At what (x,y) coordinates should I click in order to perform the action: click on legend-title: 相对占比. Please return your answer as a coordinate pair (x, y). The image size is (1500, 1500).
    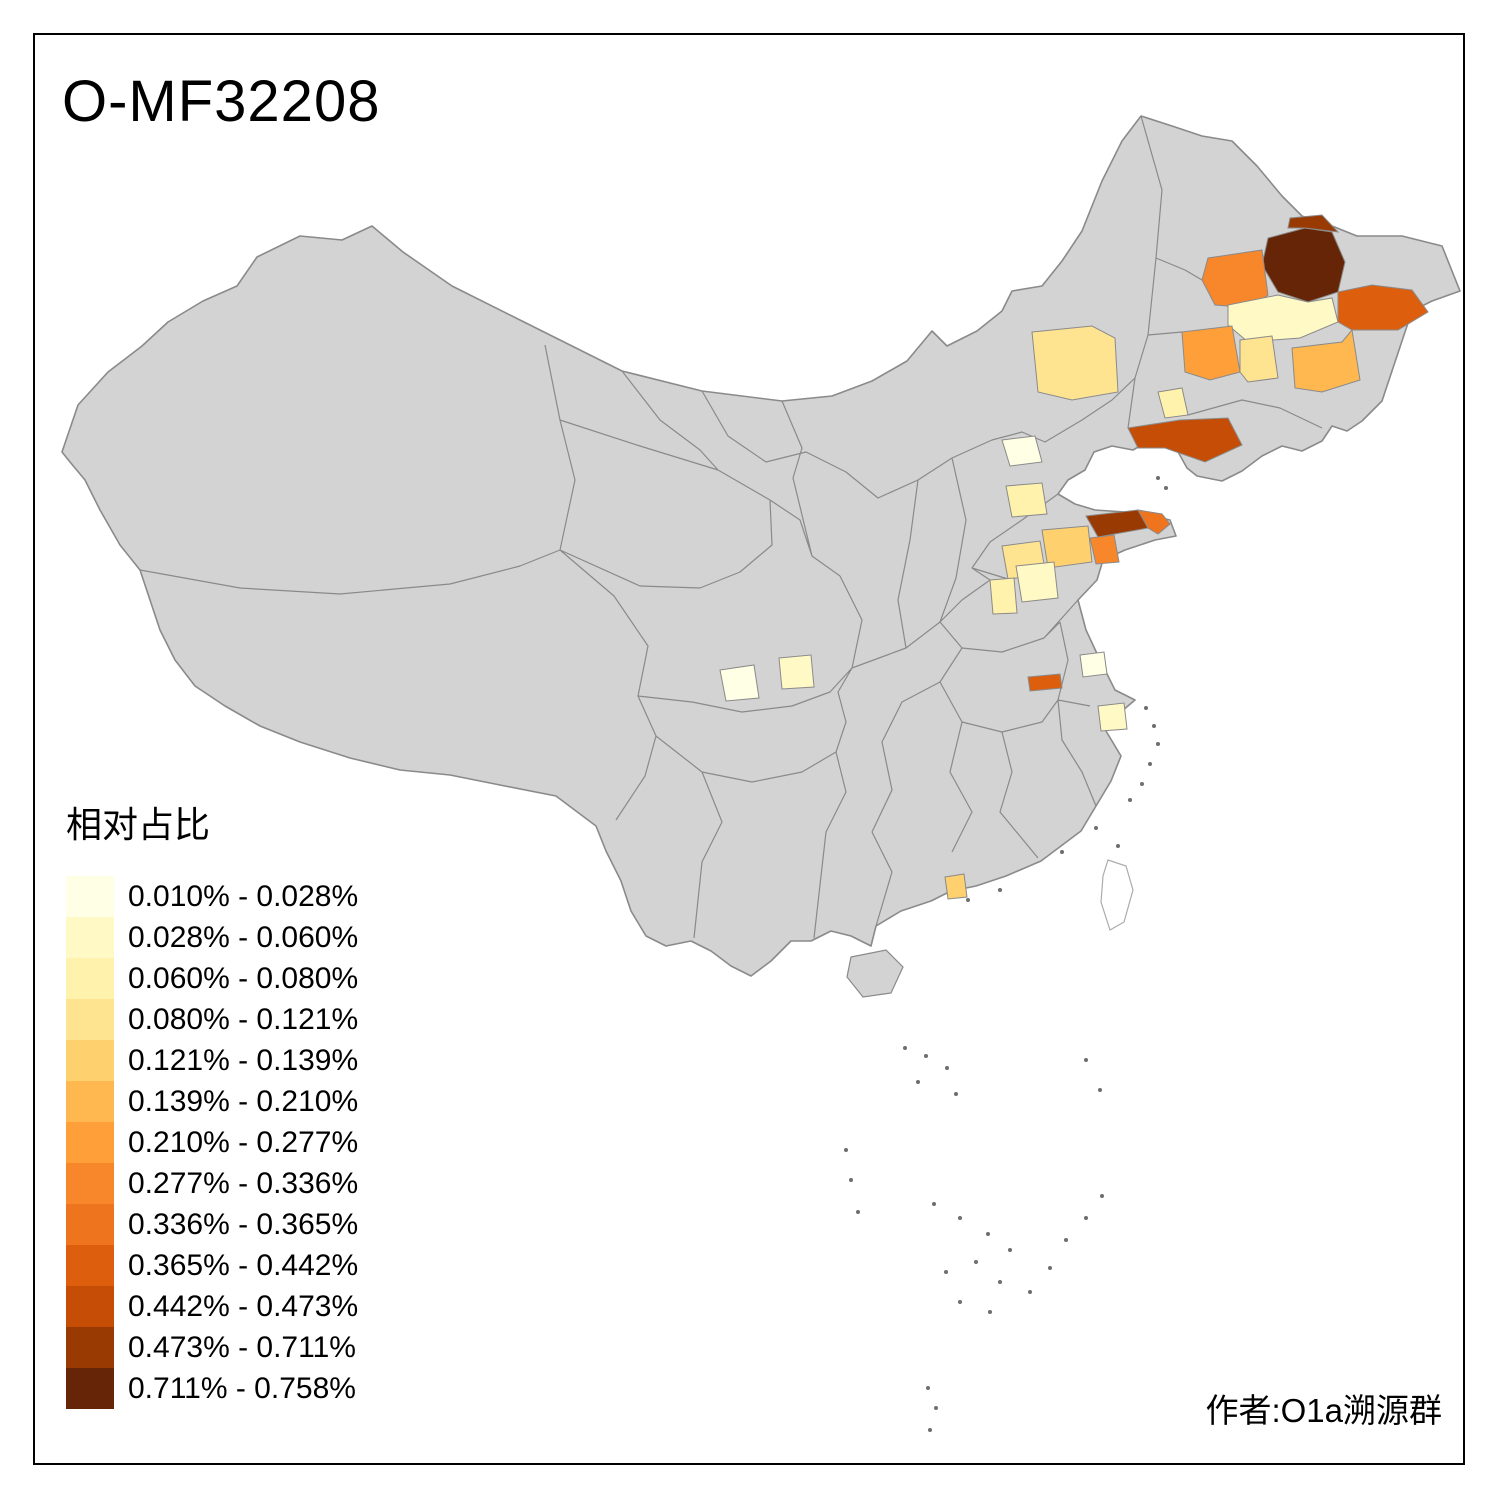
    Looking at the image, I should click on (138, 824).